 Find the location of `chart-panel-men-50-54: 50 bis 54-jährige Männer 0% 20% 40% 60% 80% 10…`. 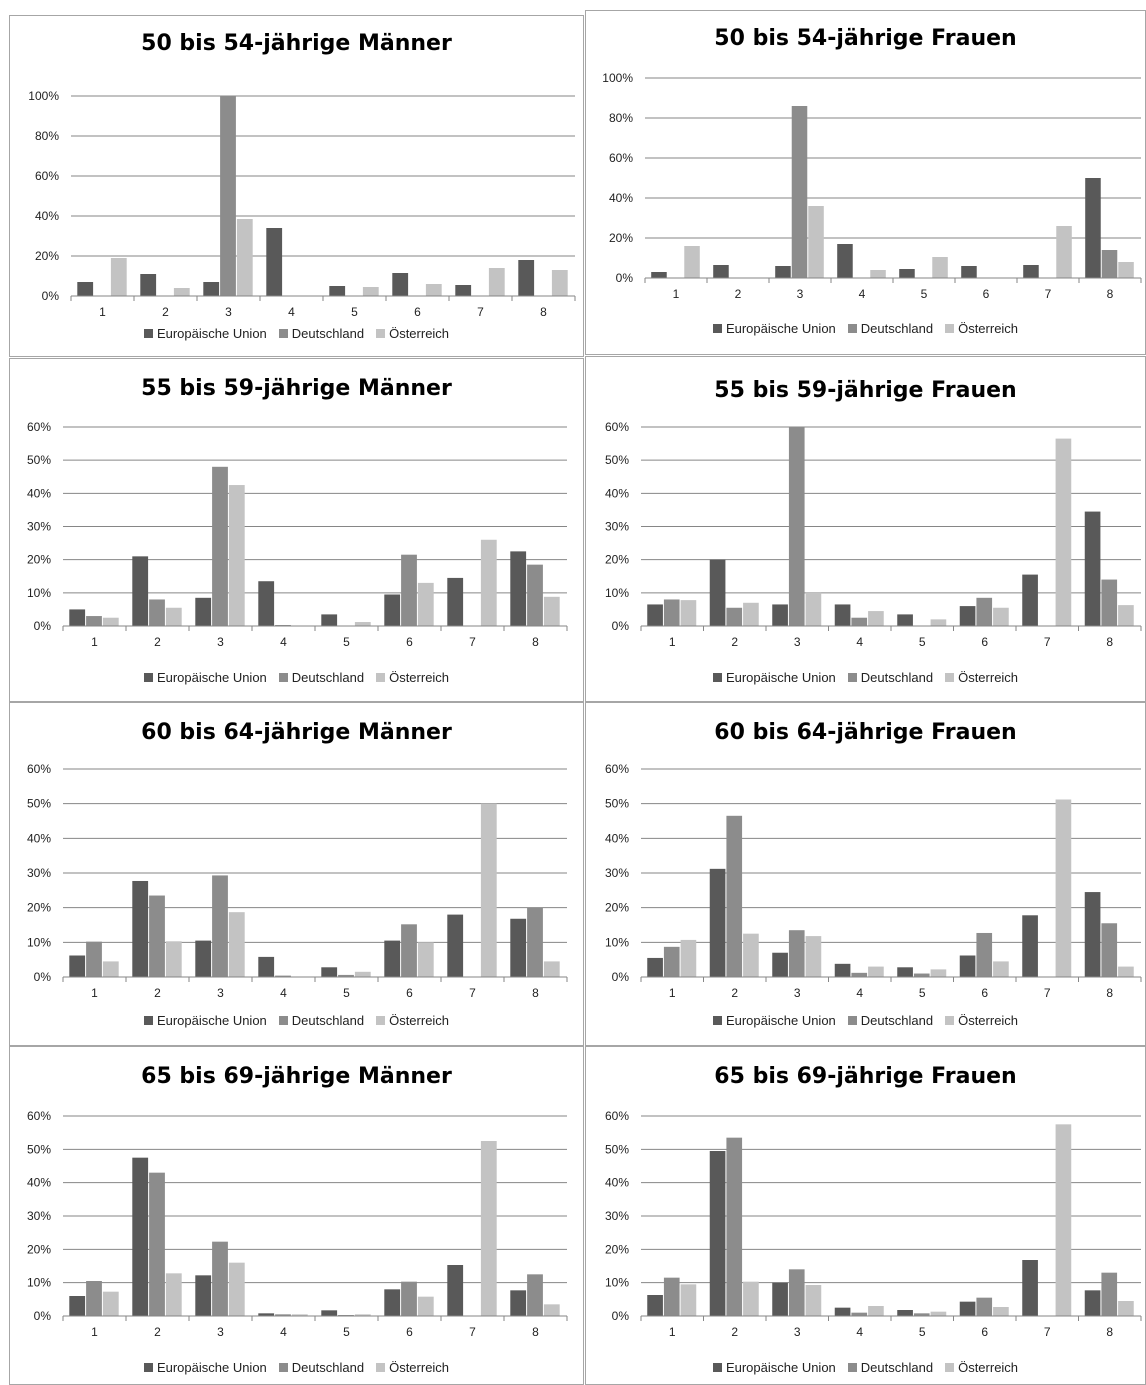

chart-panel-men-50-54: 50 bis 54-jährige Männer 0% 20% 40% 60% 80% 10… is located at coordinates (296, 186).